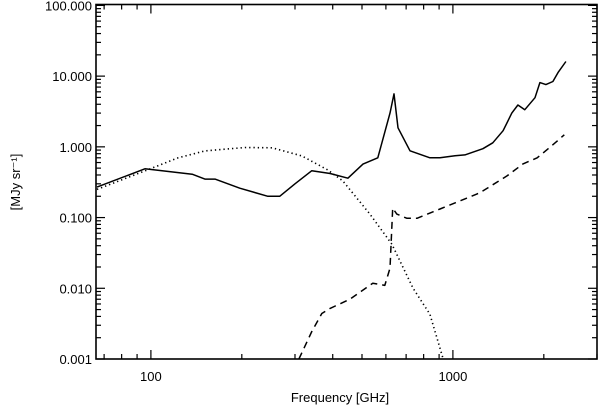 This screenshot has height=408, width=600. I want to click on y-axis-label: [MJy sr⁻¹], so click(15, 182).